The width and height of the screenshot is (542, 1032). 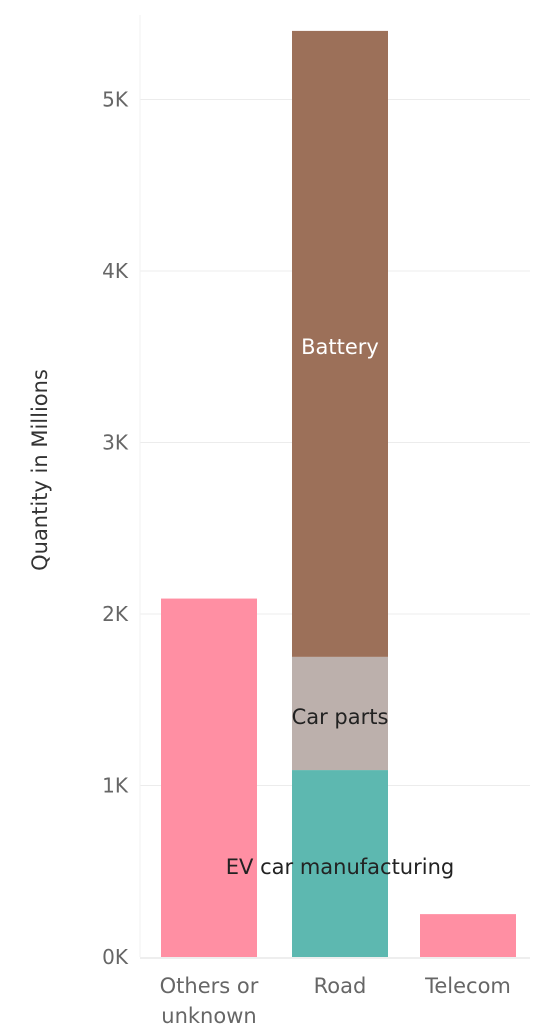 I want to click on y-tick-label: 3K, so click(x=115, y=443).